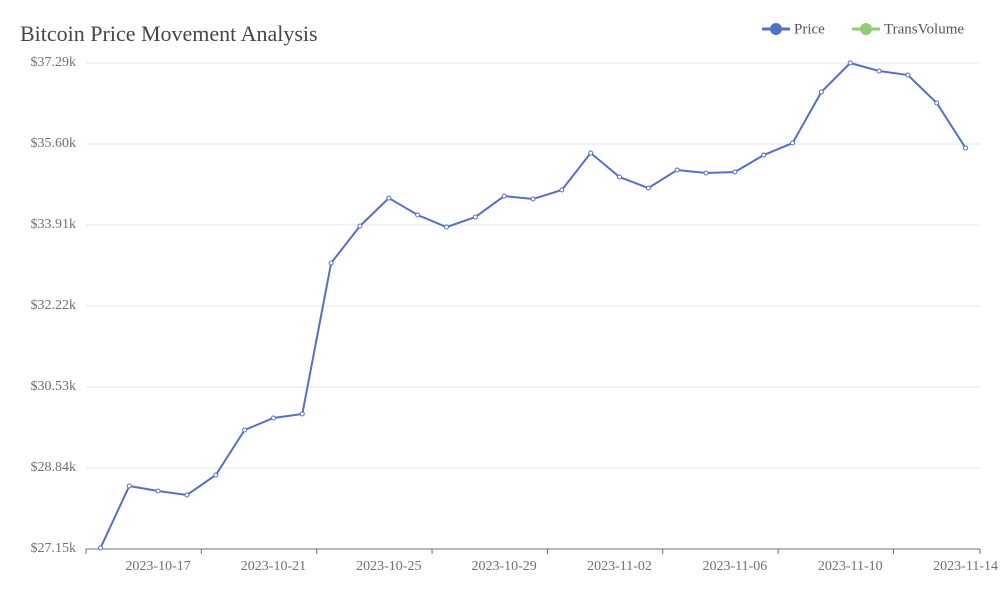  What do you see at coordinates (54, 548) in the screenshot?
I see `y-tick-label: $27.15k` at bounding box center [54, 548].